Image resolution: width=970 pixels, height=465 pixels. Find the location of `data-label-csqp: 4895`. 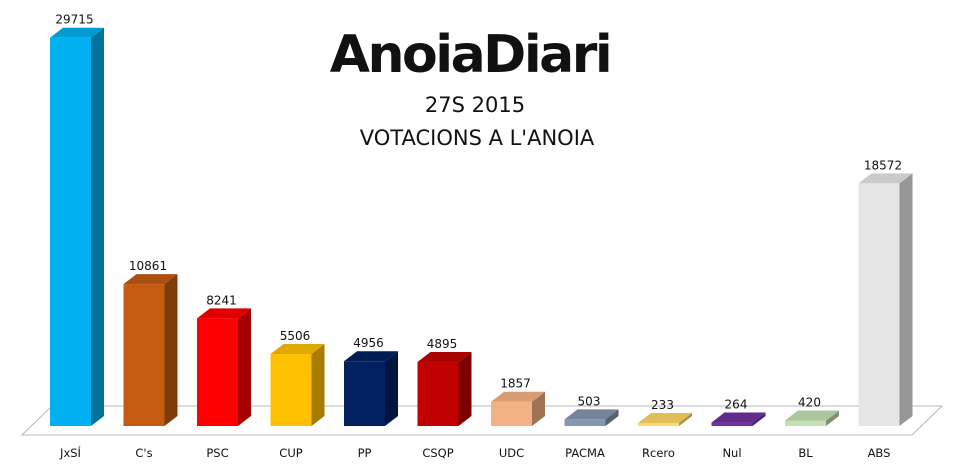

data-label-csqp: 4895 is located at coordinates (442, 344).